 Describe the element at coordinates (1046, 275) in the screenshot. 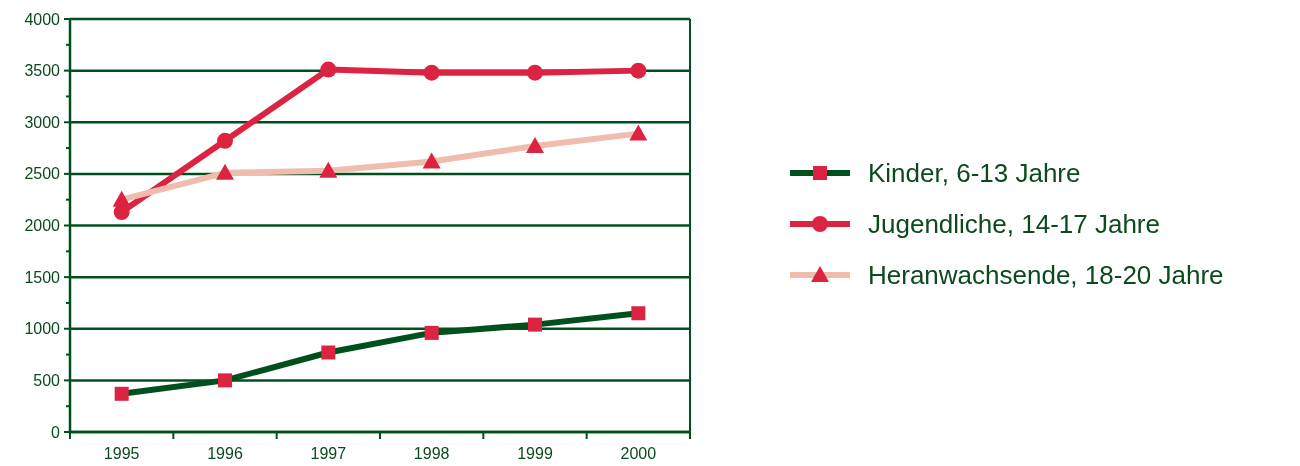

I see `legend-label: Heranwachsende, 18-20 Jahre` at that location.